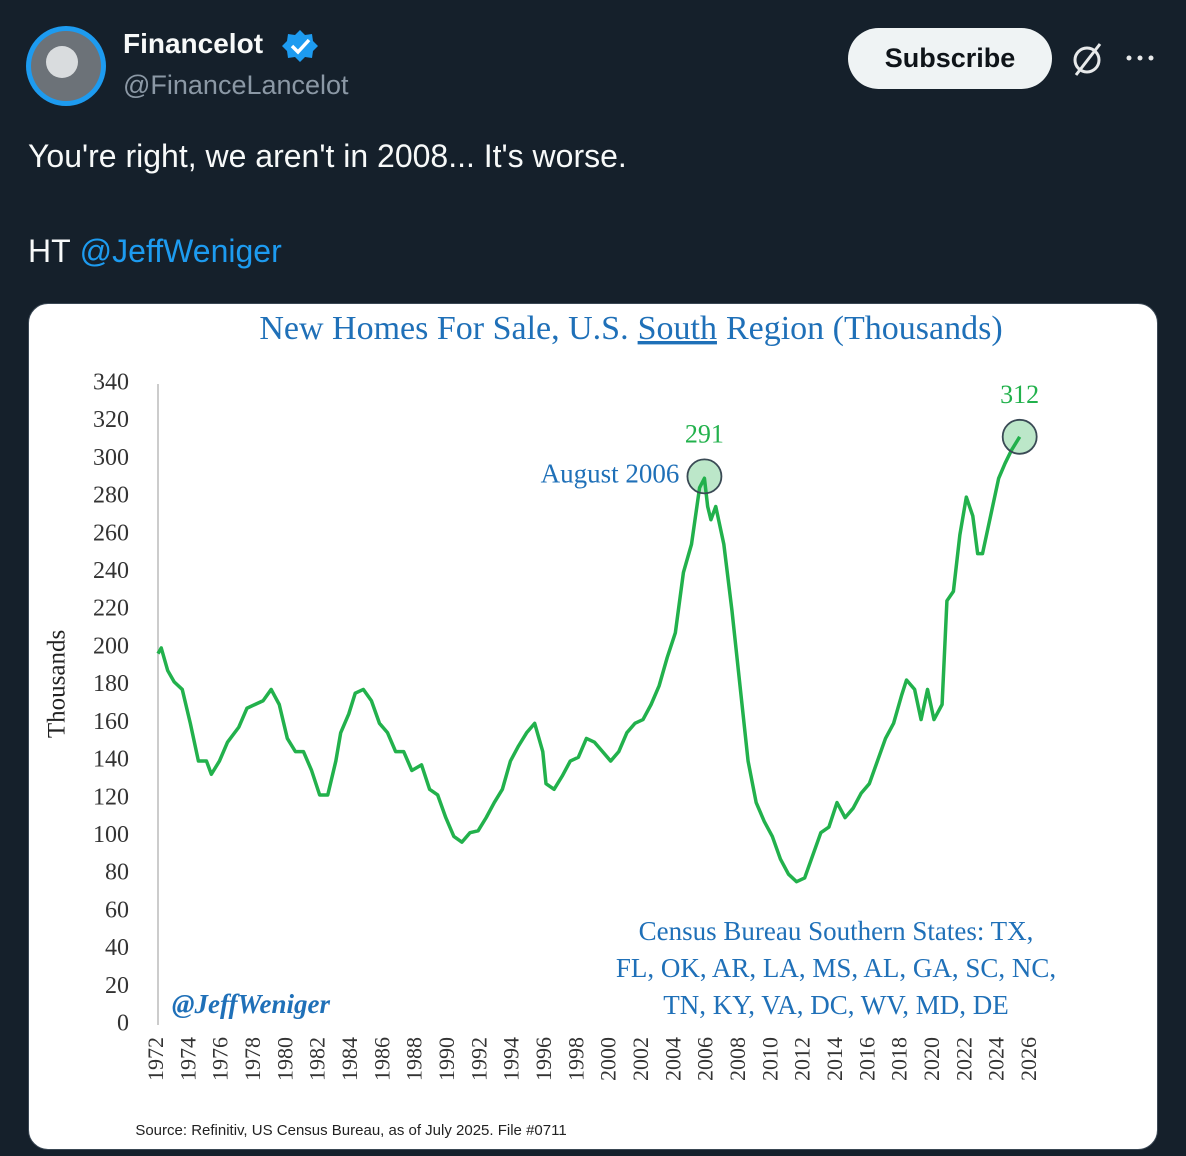  What do you see at coordinates (836, 1005) in the screenshot?
I see `census-note: TN, KY, VA, DC, WV, MD, DE` at bounding box center [836, 1005].